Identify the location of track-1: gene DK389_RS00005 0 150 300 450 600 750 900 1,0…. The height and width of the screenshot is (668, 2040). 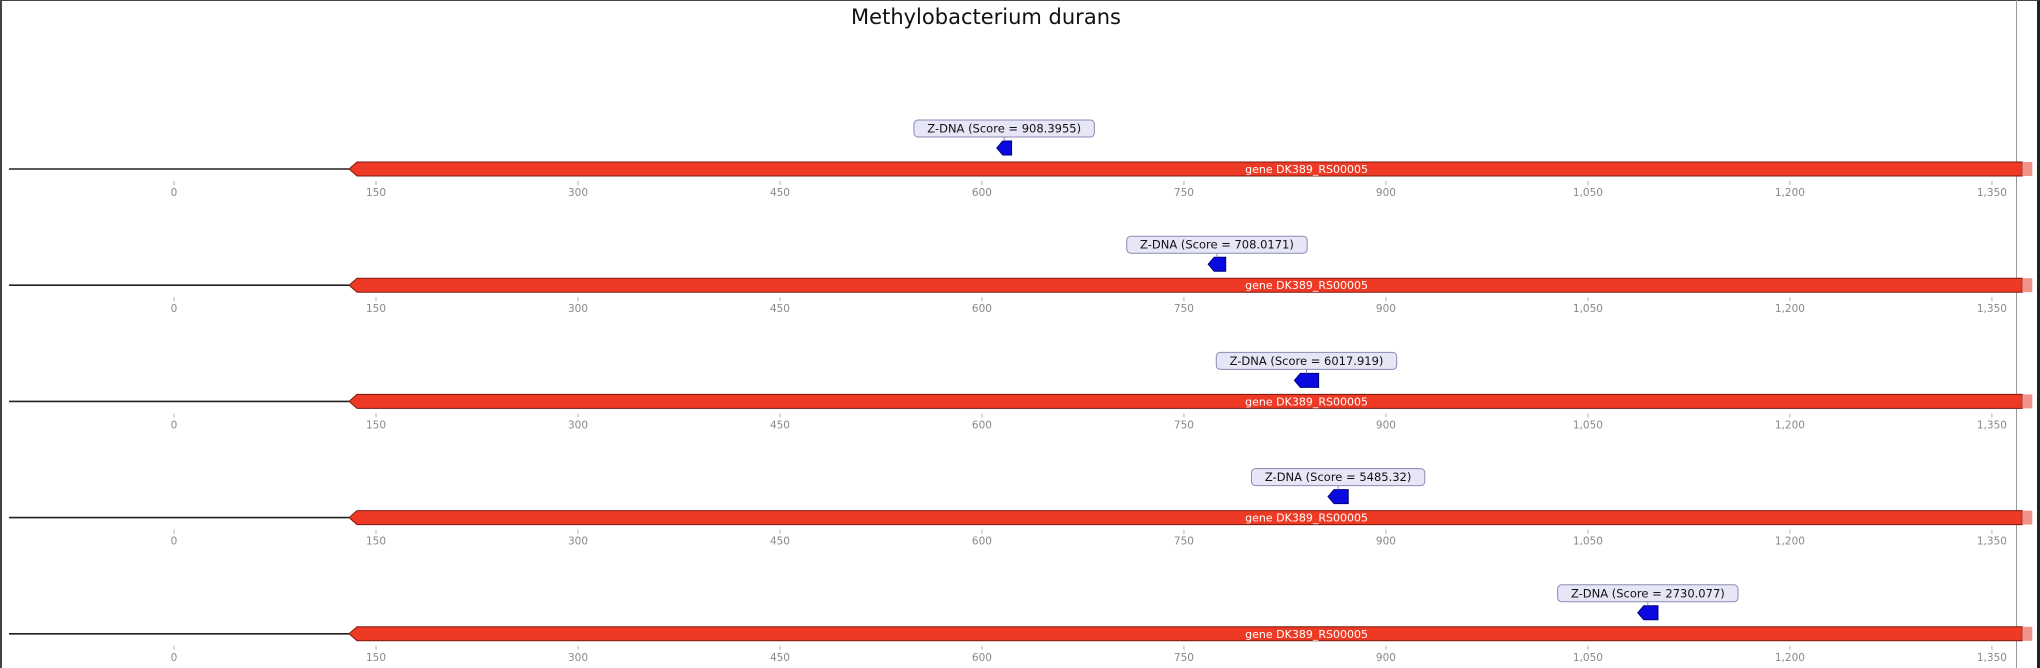
(1021, 159).